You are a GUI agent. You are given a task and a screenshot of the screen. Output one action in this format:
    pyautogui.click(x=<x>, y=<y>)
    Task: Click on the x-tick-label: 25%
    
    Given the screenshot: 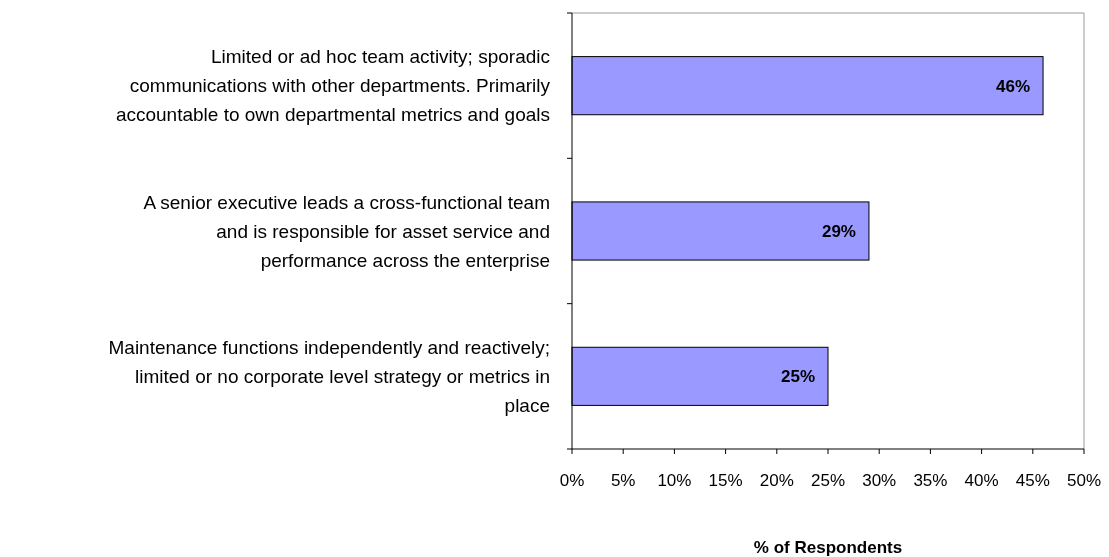 What is the action you would take?
    pyautogui.click(x=828, y=480)
    